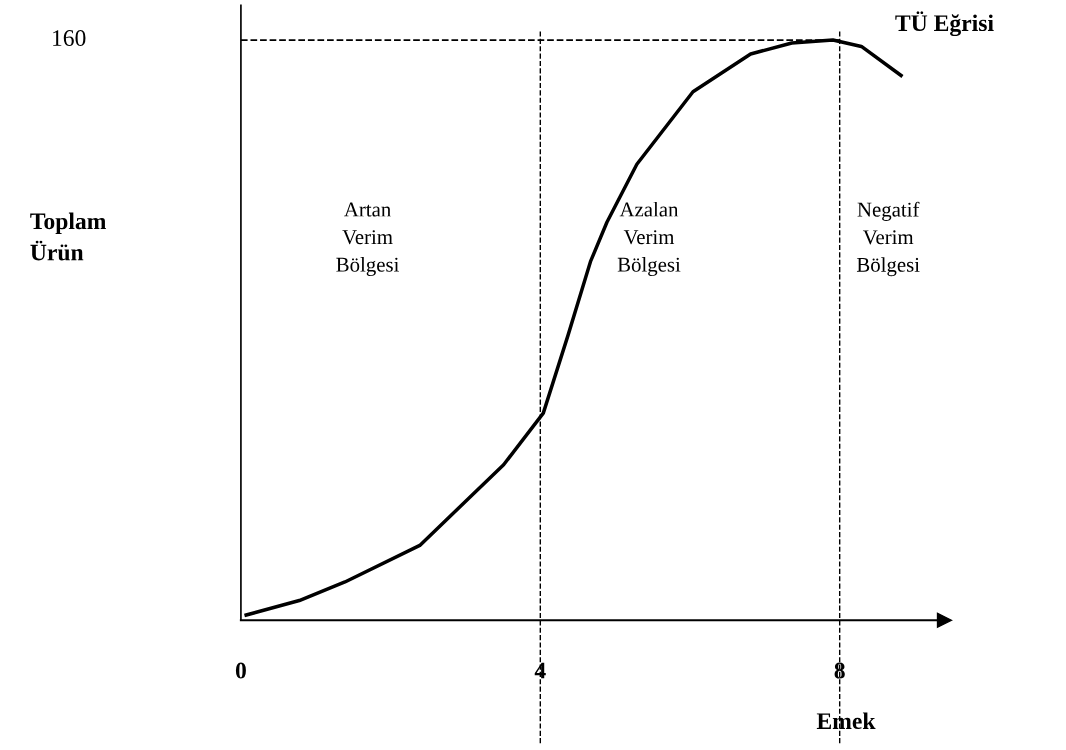 This screenshot has width=1066, height=750. Describe the element at coordinates (367, 239) in the screenshot. I see `annotation: Artan Verim Bölgesi` at that location.